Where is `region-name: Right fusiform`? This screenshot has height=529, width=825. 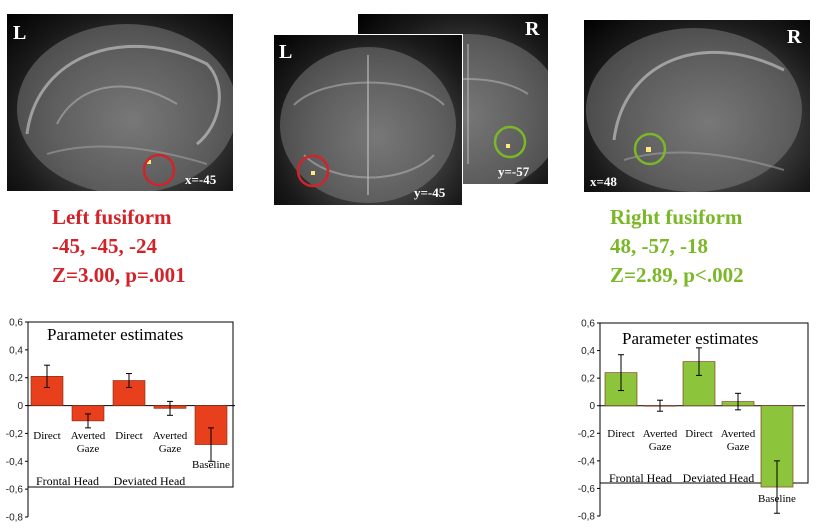 region-name: Right fusiform is located at coordinates (676, 217).